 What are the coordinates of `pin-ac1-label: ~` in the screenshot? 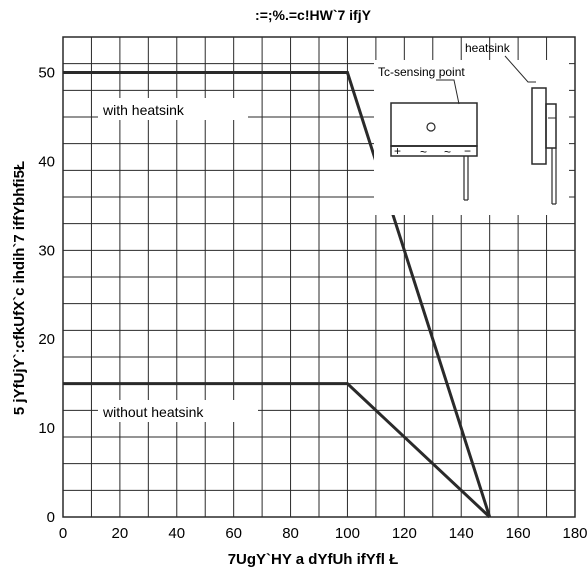 It's located at (423, 152).